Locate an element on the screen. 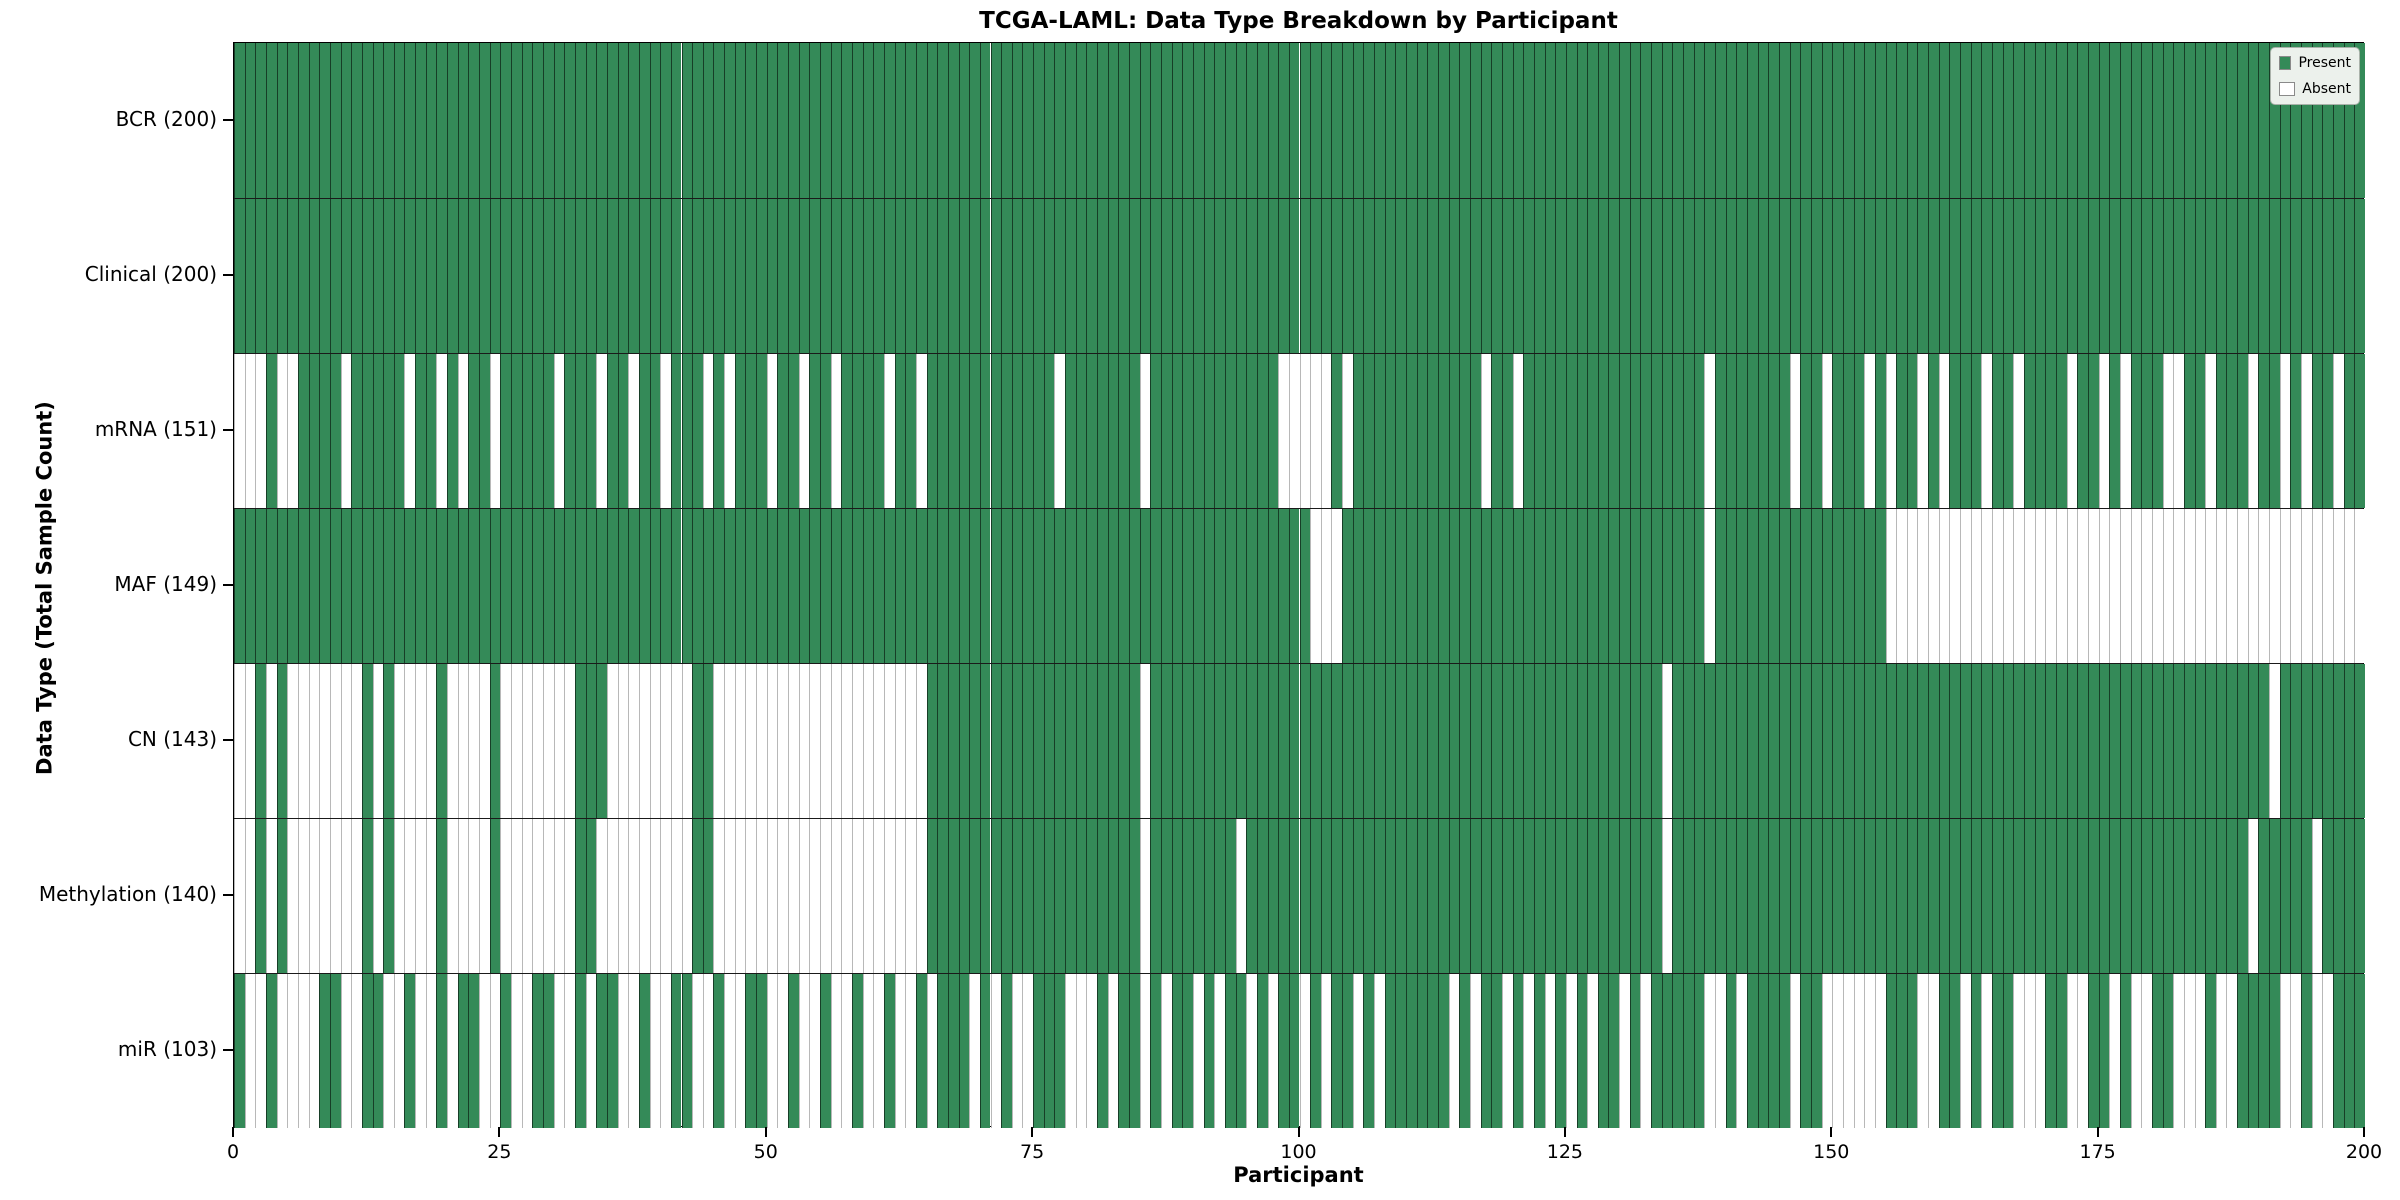 This screenshot has height=1200, width=2400. x-tick-mark is located at coordinates (1032, 1132).